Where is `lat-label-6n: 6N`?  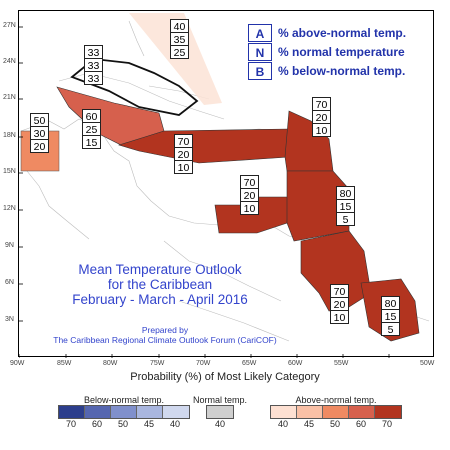
lat-label-6n: 6N is located at coordinates (9, 282).